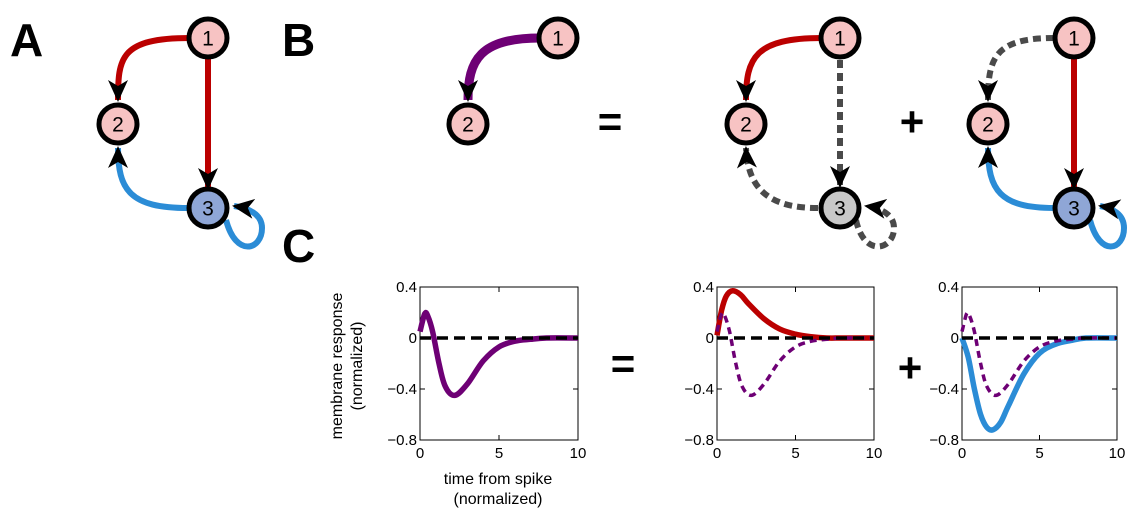 The width and height of the screenshot is (1132, 517). Describe the element at coordinates (912, 121) in the screenshot. I see `plus-sign-b: +` at that location.